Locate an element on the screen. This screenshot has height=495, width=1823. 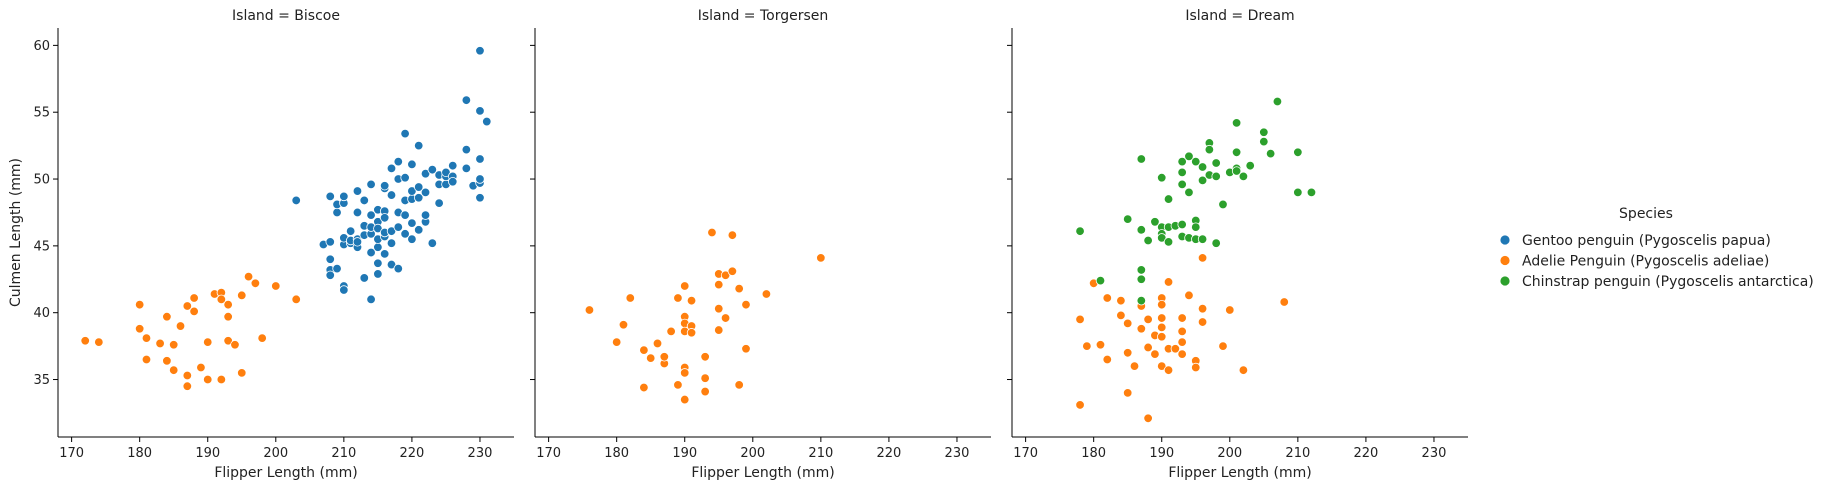
facet-title: Island = Biscoe is located at coordinates (286, 16).